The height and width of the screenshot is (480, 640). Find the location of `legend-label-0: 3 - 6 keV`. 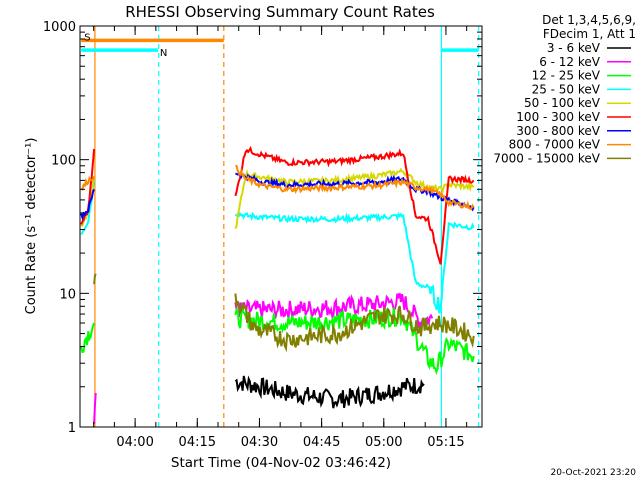

legend-label-0: 3 - 6 keV is located at coordinates (574, 48).